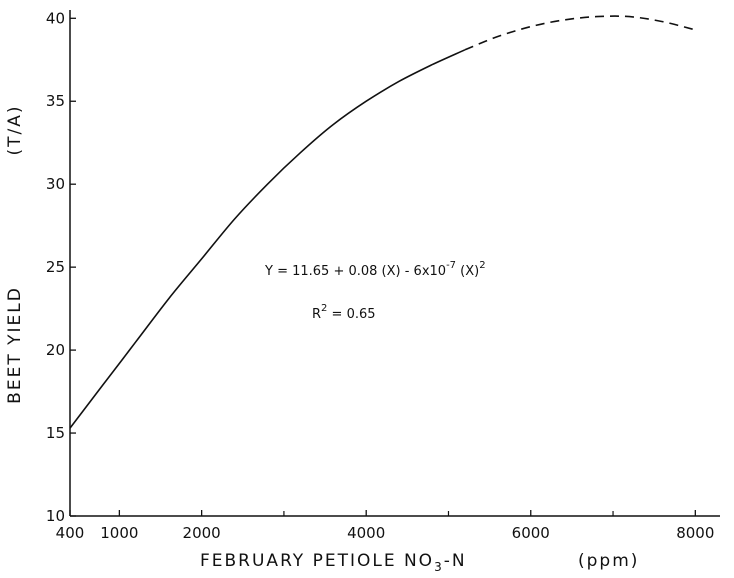 The width and height of the screenshot is (734, 578). Describe the element at coordinates (119, 533) in the screenshot. I see `x-tick-label: 1000` at that location.